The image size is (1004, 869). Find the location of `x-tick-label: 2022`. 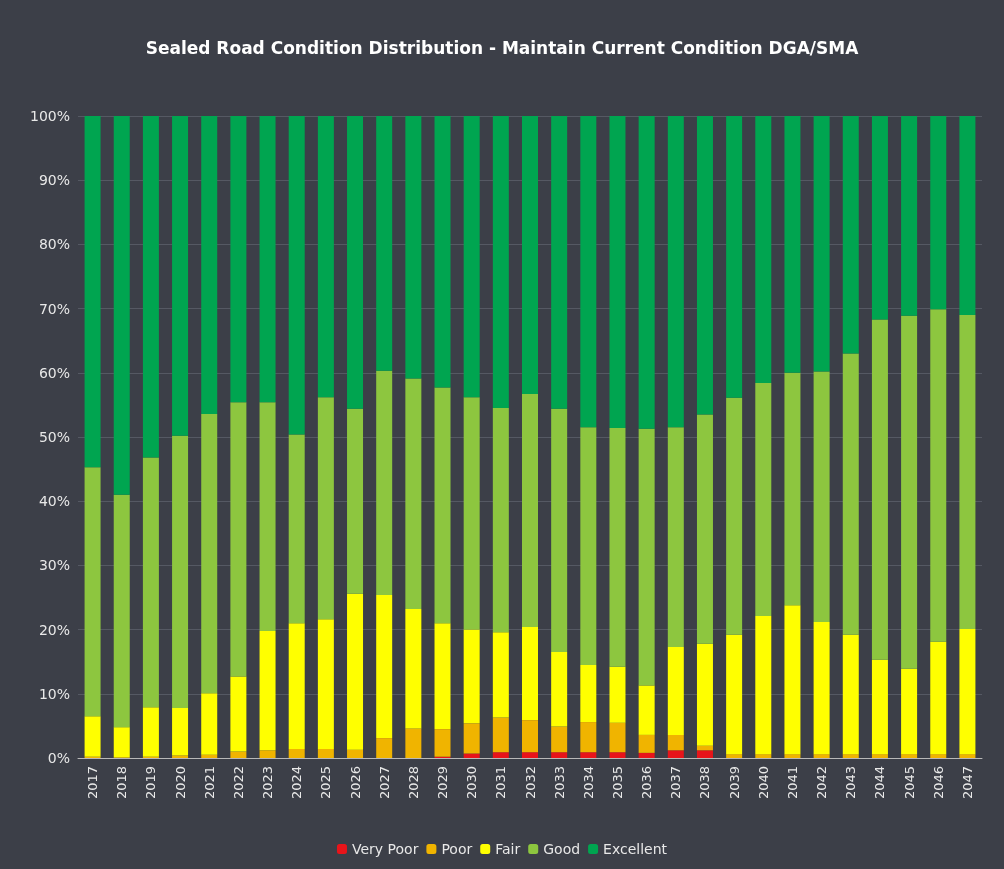

x-tick-label: 2022 is located at coordinates (238, 783).